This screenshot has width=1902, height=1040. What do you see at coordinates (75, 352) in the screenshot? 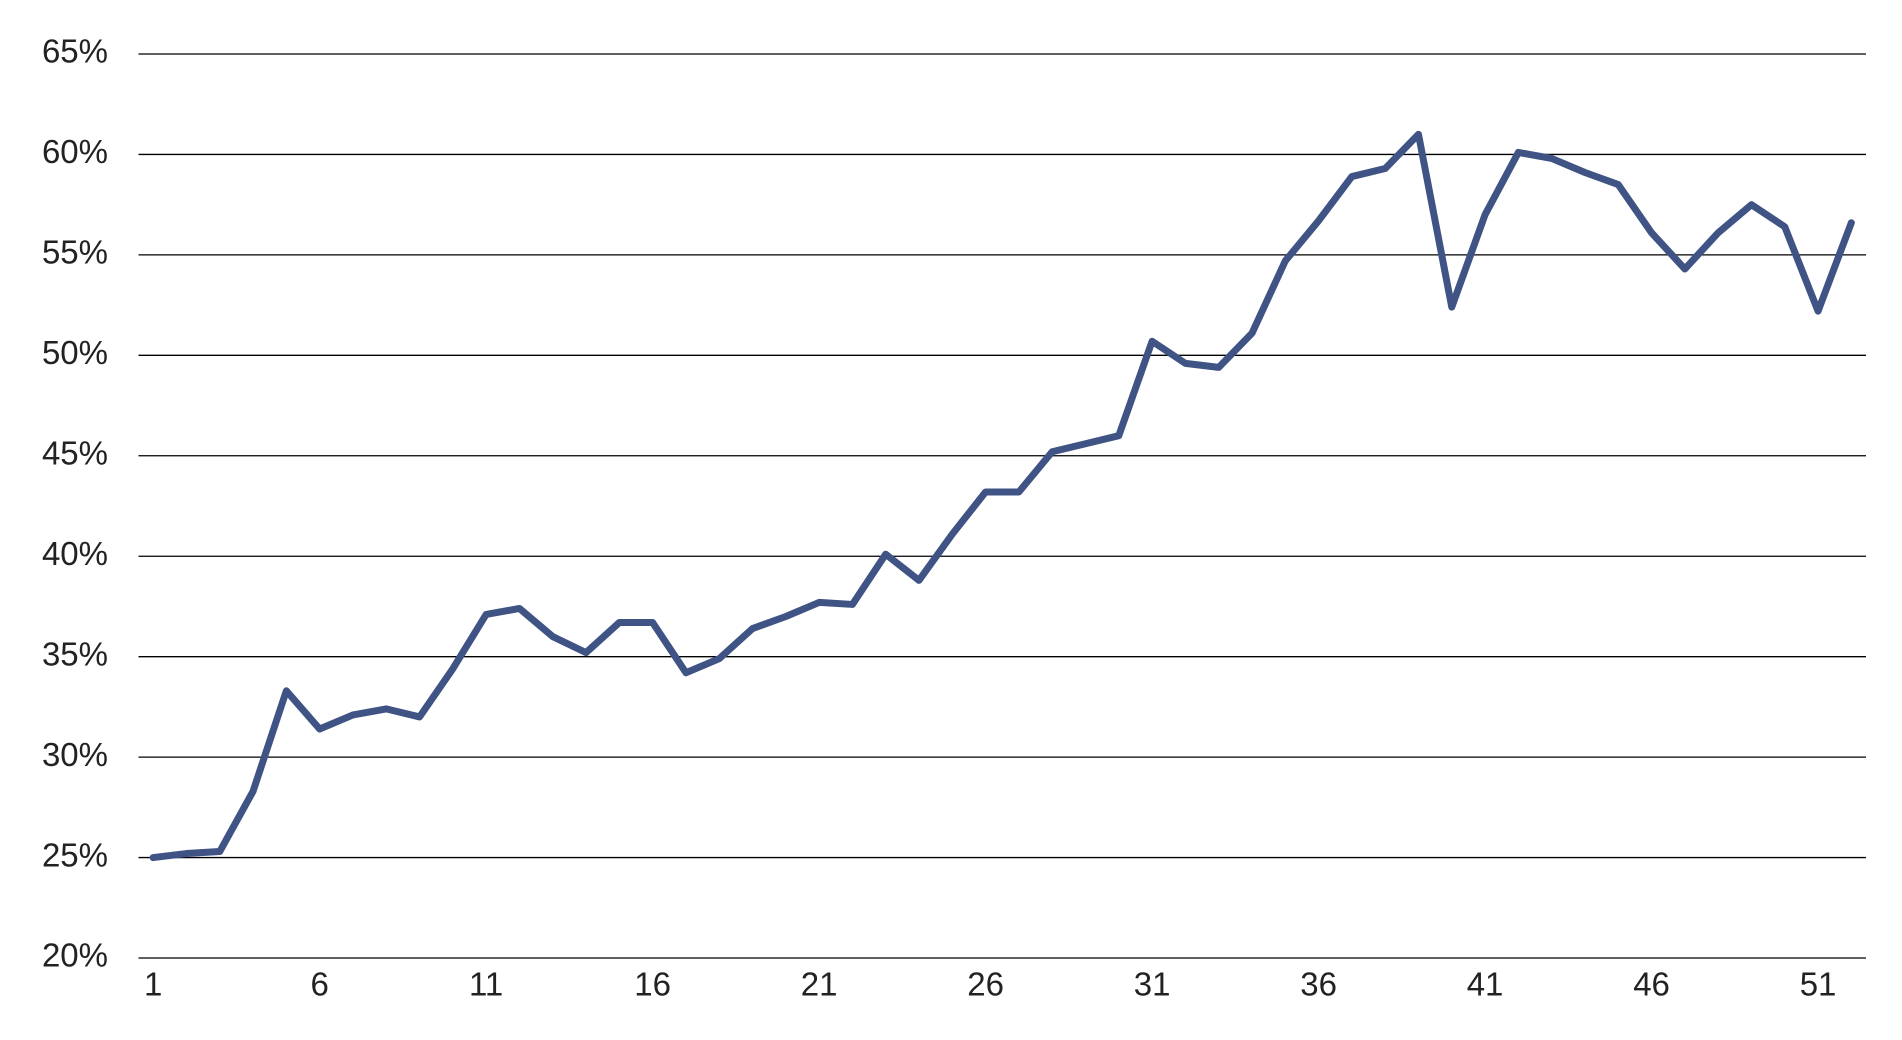
I see `y-tick-label: 50%` at bounding box center [75, 352].